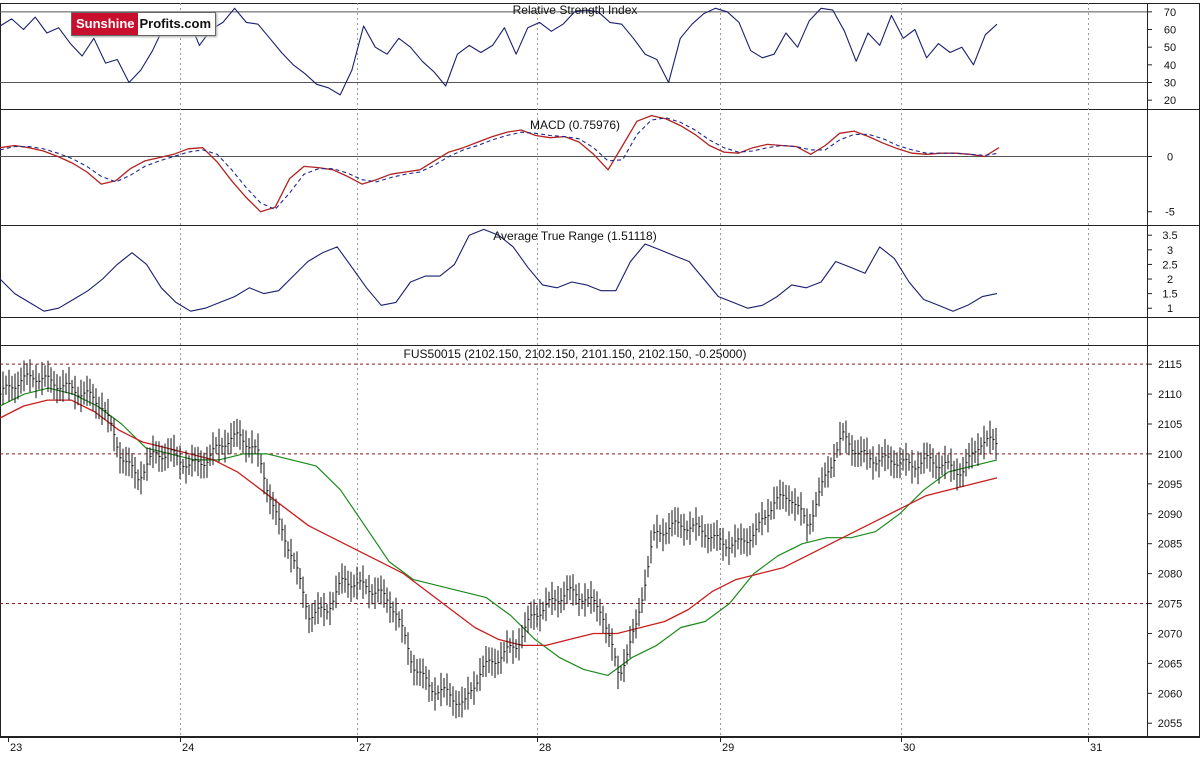  I want to click on price-ytick-label-7: 2080, so click(1170, 575).